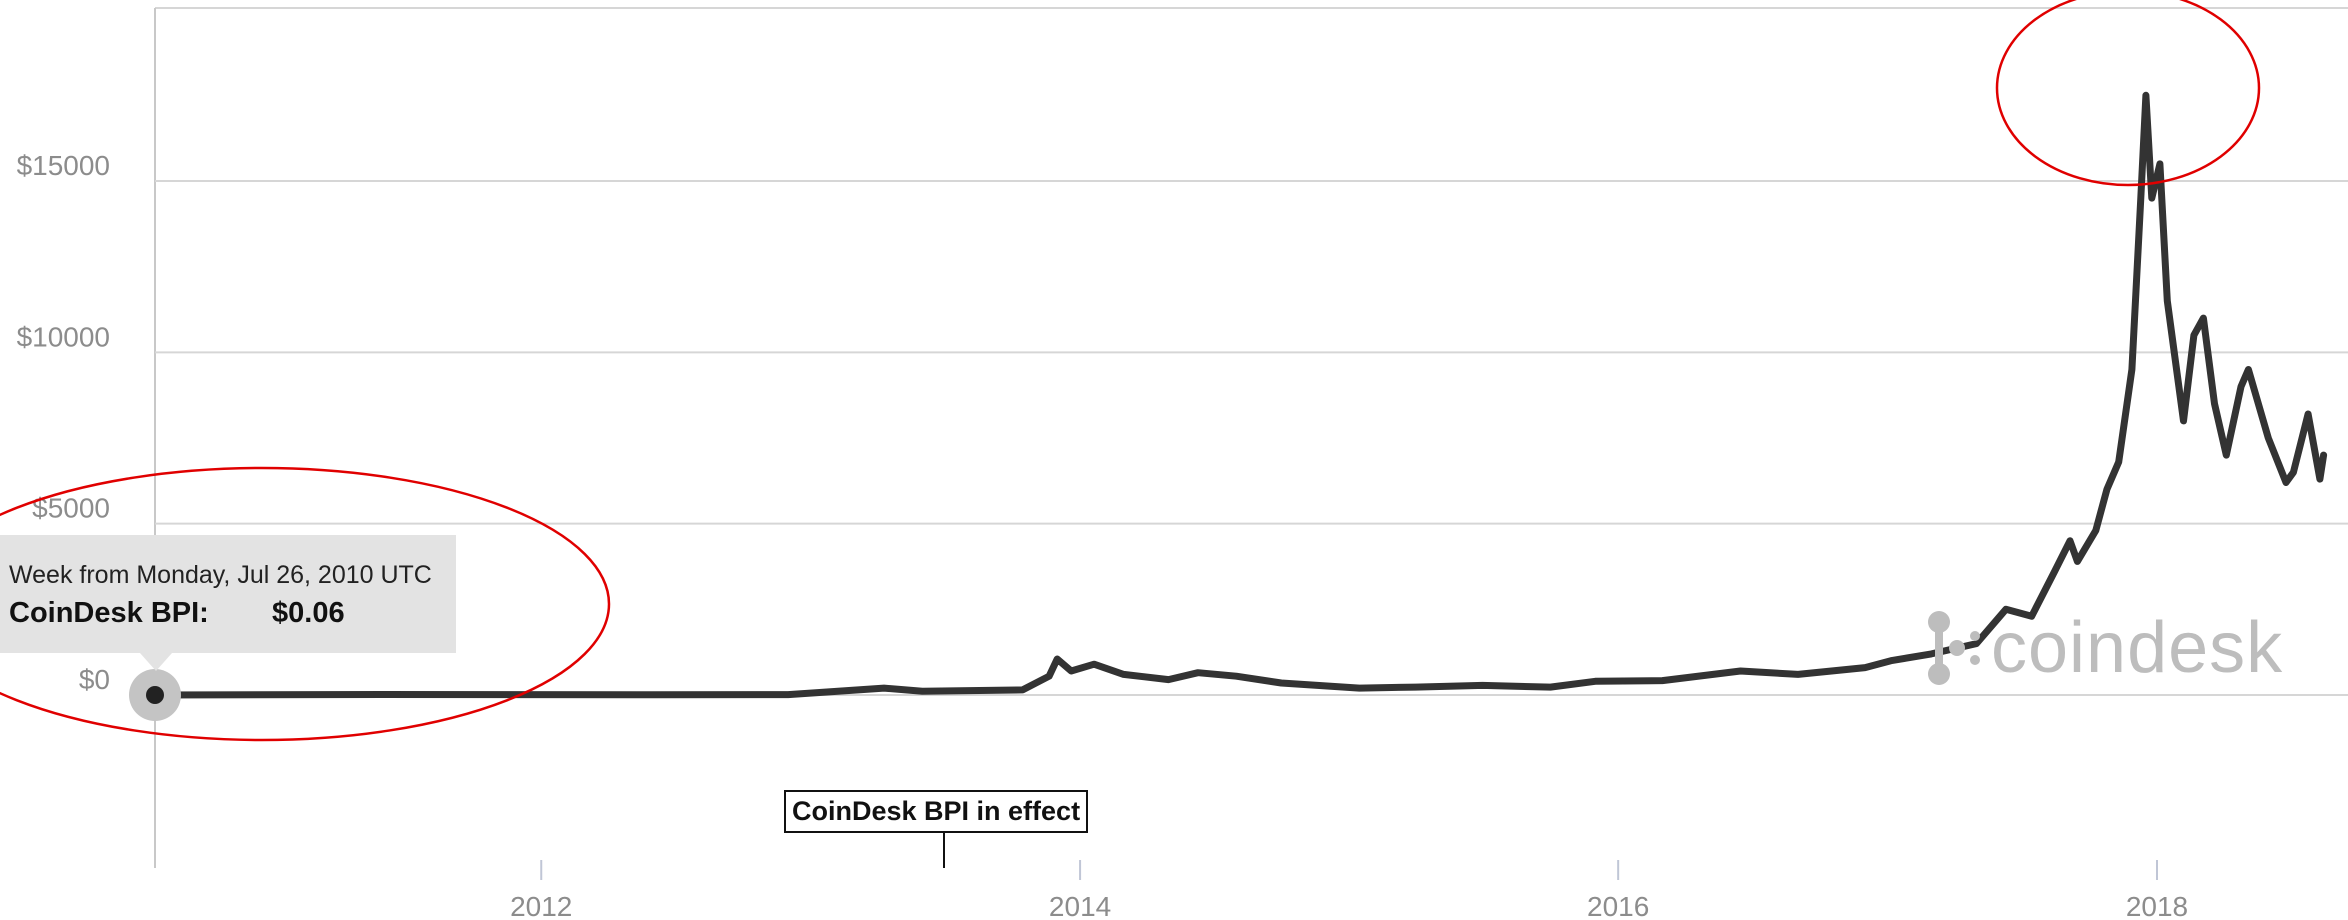 The width and height of the screenshot is (2348, 920). What do you see at coordinates (109, 613) in the screenshot?
I see `tooltip-label: CoinDesk BPI:` at bounding box center [109, 613].